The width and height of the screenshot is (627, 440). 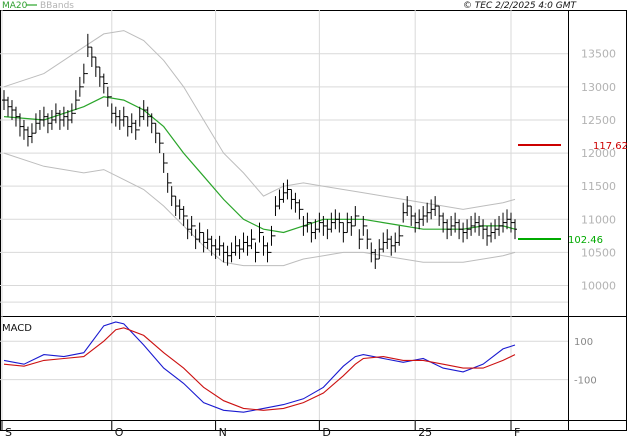 What do you see at coordinates (585, 240) in the screenshot?
I see `support-label: 102.46` at bounding box center [585, 240].